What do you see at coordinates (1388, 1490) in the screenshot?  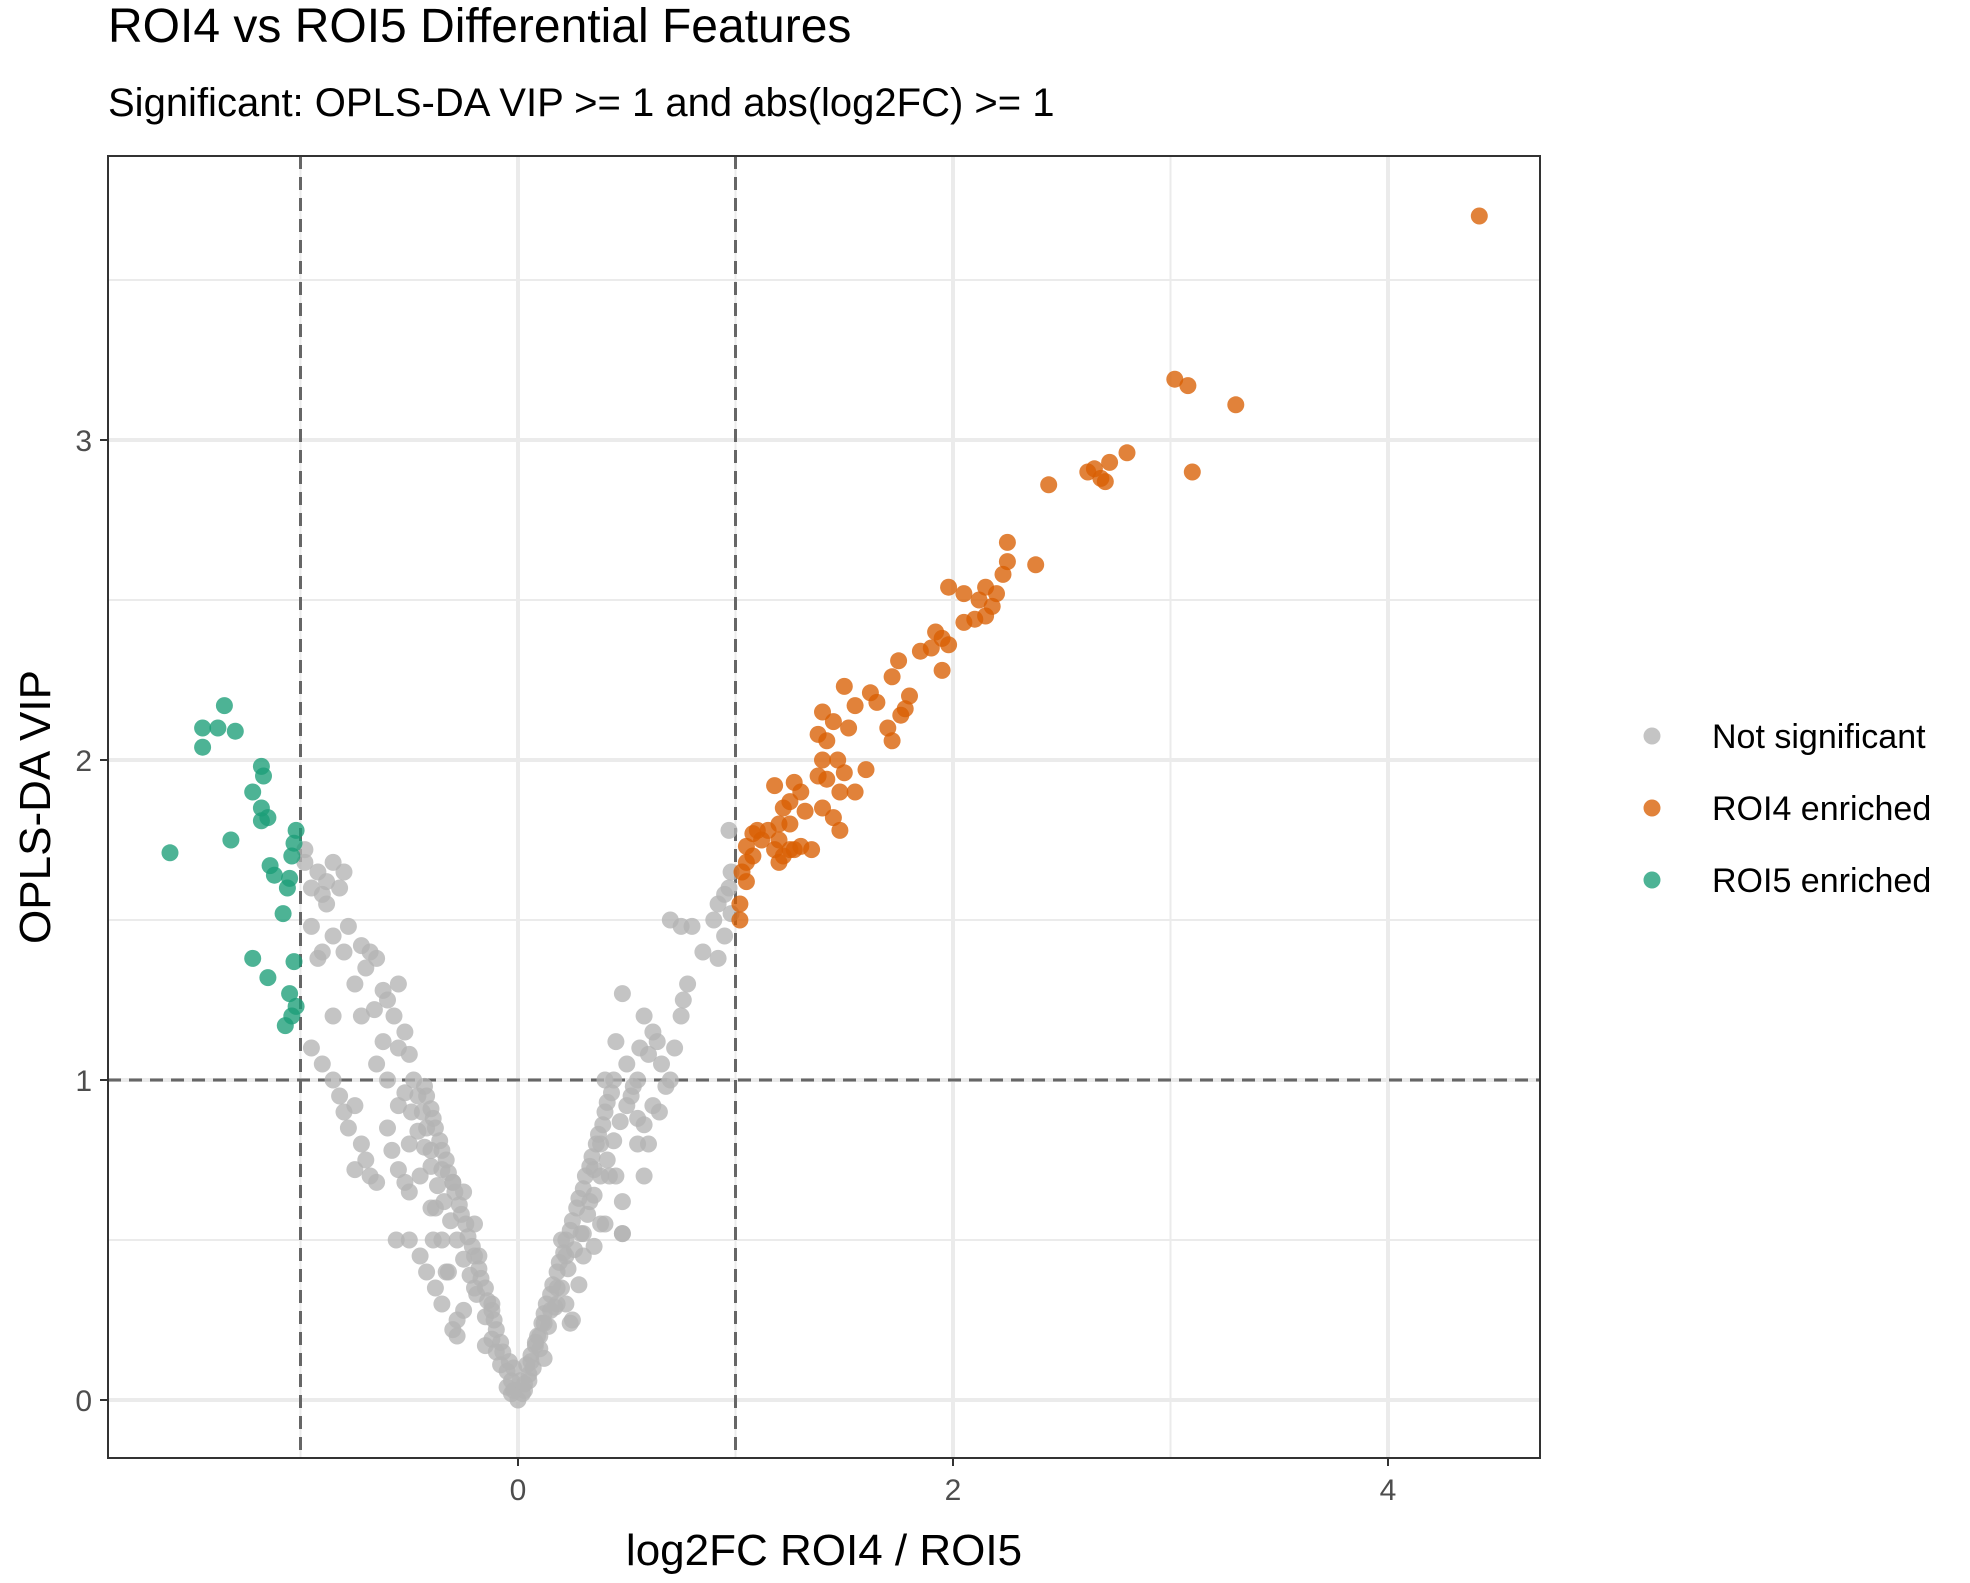 I see `x-tick-label: 4` at bounding box center [1388, 1490].